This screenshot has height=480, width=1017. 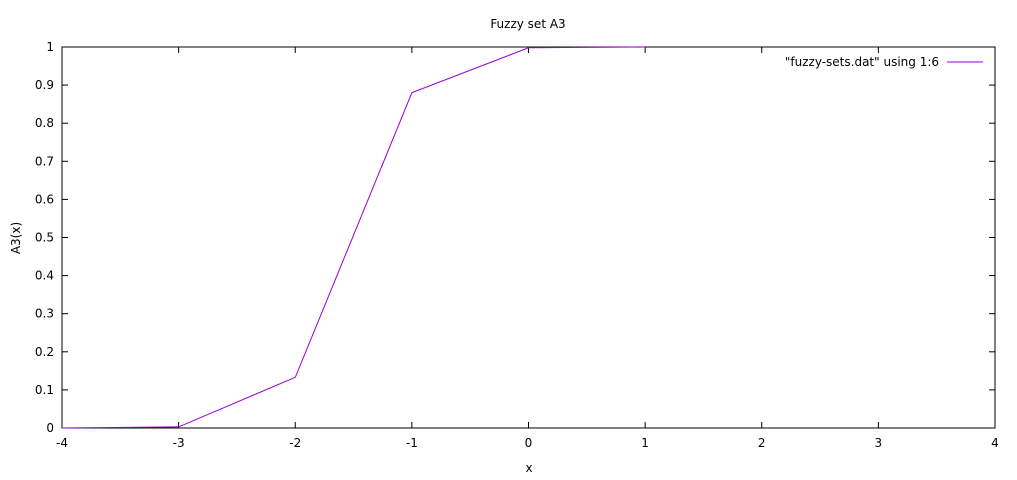 What do you see at coordinates (44, 390) in the screenshot?
I see `y-tick-label: 0.1` at bounding box center [44, 390].